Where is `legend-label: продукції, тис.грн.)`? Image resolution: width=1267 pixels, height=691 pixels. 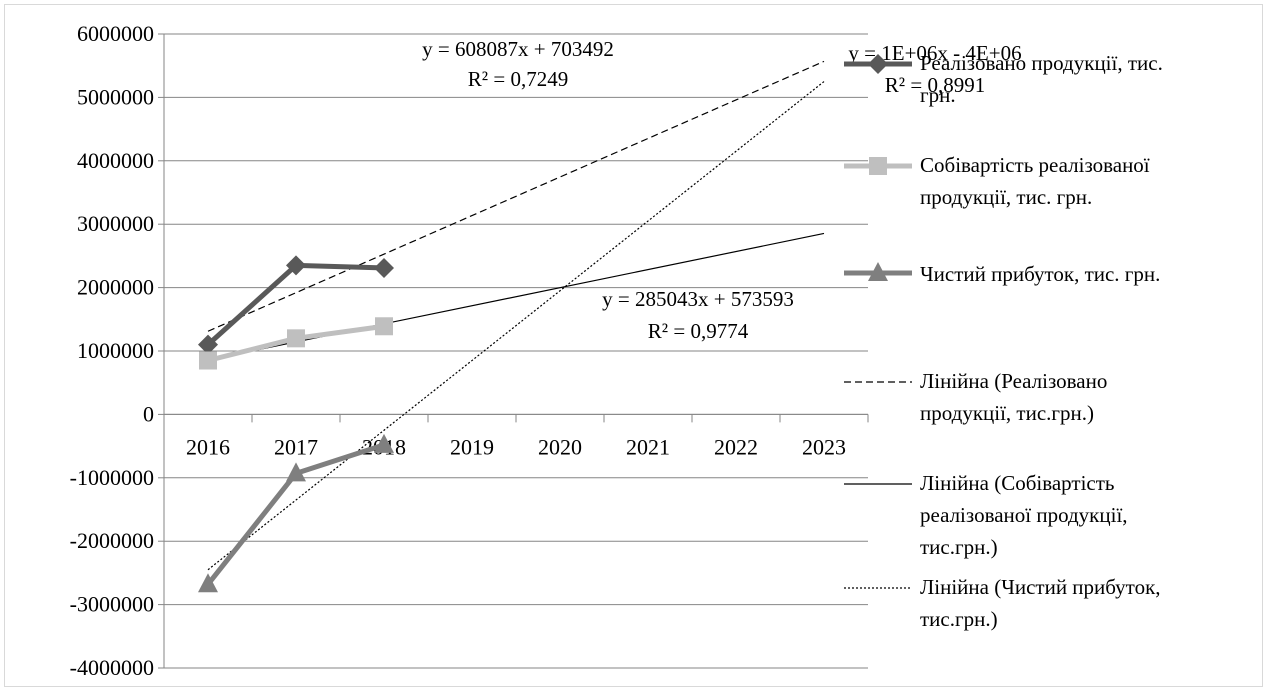
legend-label: продукції, тис.грн.) is located at coordinates (1007, 413).